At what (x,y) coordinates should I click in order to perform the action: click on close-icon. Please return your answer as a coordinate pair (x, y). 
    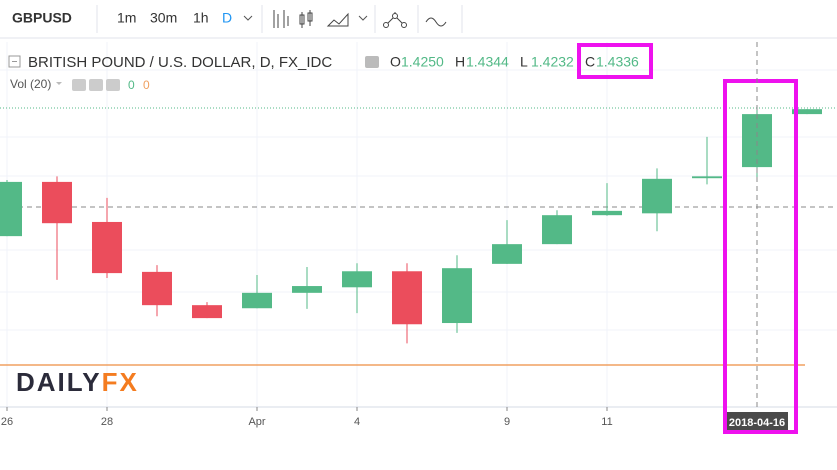
    Looking at the image, I should click on (113, 85).